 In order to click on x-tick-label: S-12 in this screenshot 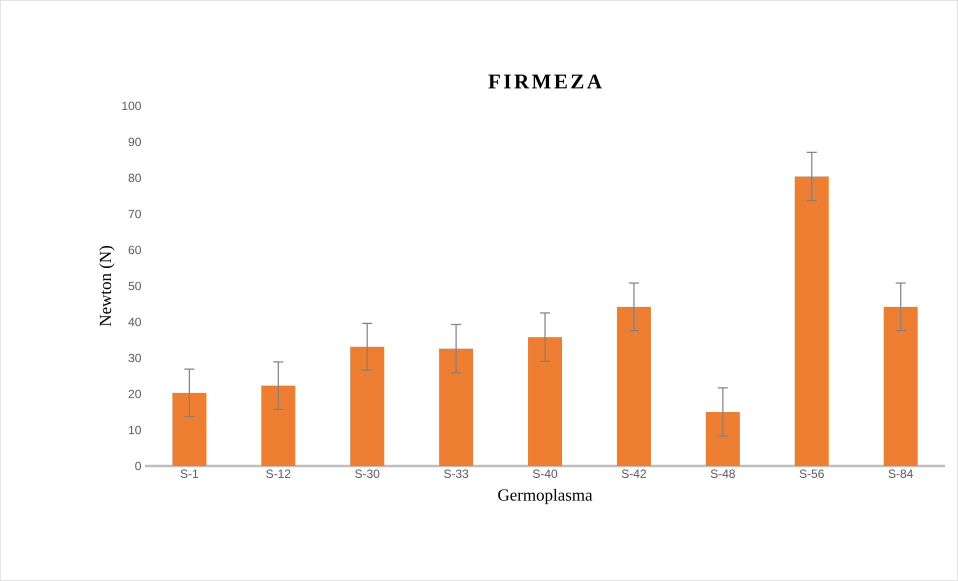, I will do `click(278, 474)`.